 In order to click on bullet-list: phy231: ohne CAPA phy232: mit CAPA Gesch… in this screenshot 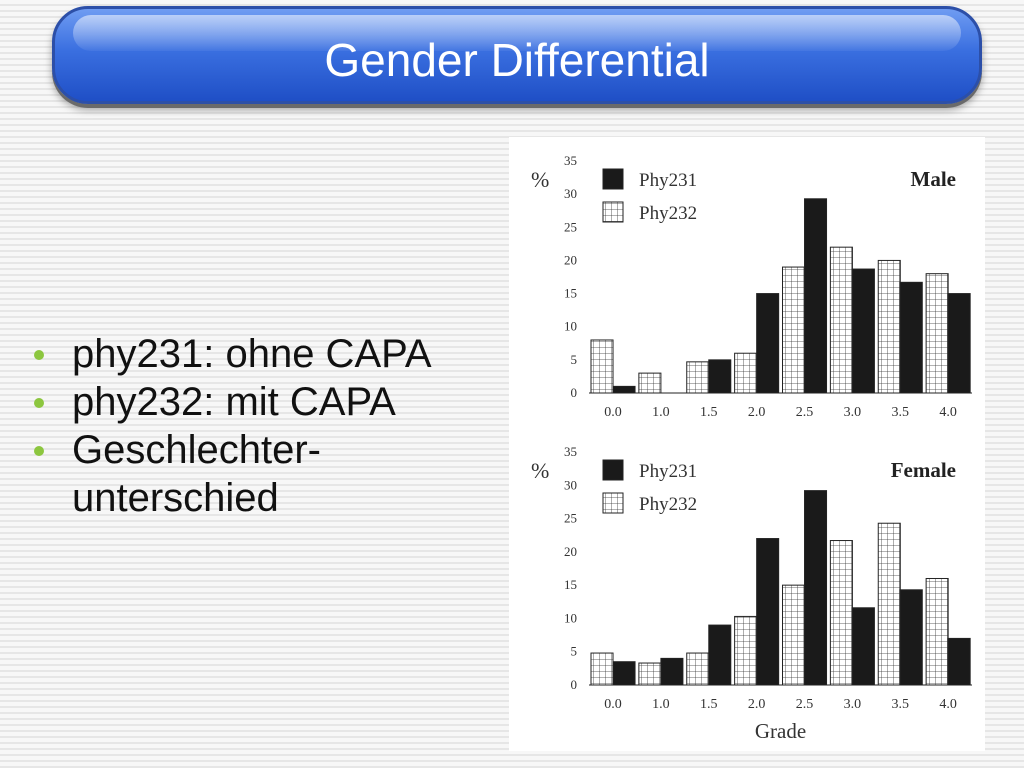, I will do `click(269, 426)`.